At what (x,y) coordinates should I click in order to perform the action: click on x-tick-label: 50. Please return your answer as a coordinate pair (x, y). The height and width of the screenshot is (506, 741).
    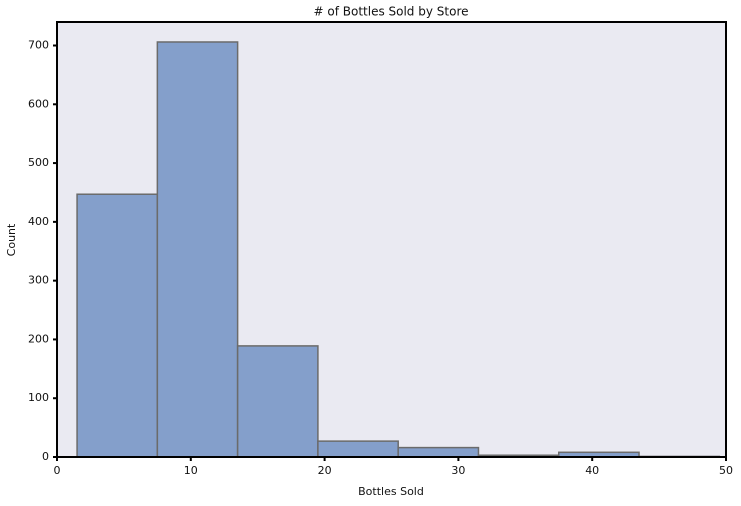
    Looking at the image, I should click on (726, 470).